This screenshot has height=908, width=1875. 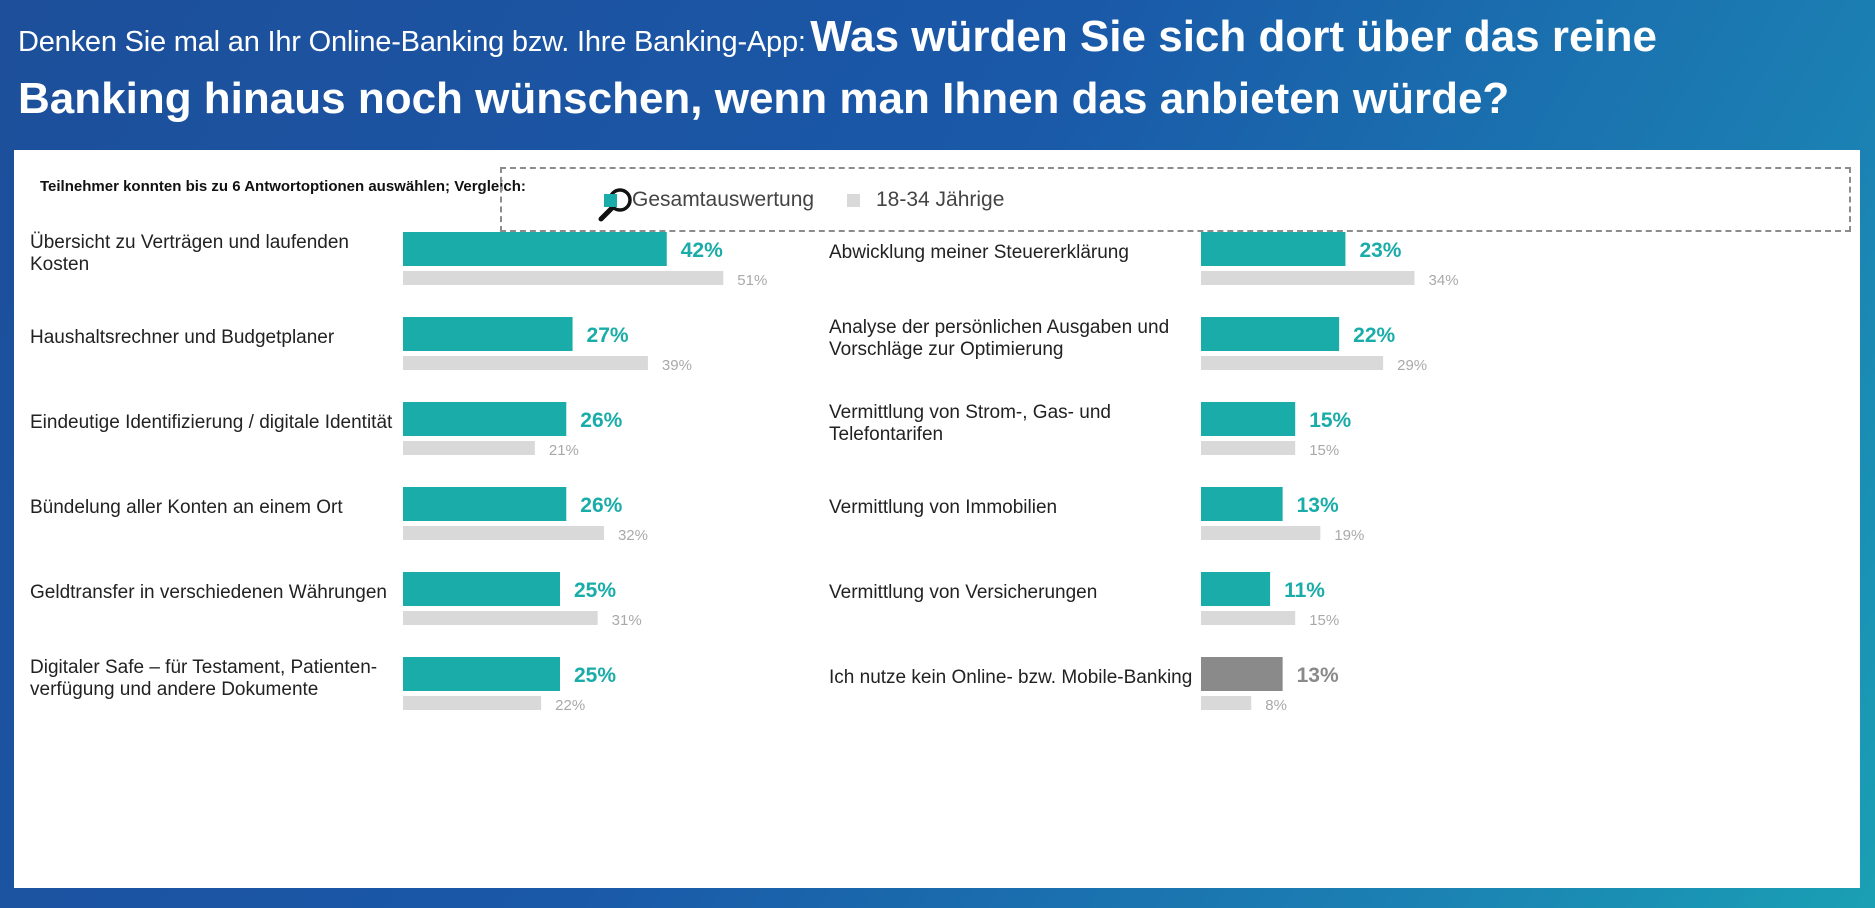 I want to click on data-label-total: 22%, so click(x=1374, y=335).